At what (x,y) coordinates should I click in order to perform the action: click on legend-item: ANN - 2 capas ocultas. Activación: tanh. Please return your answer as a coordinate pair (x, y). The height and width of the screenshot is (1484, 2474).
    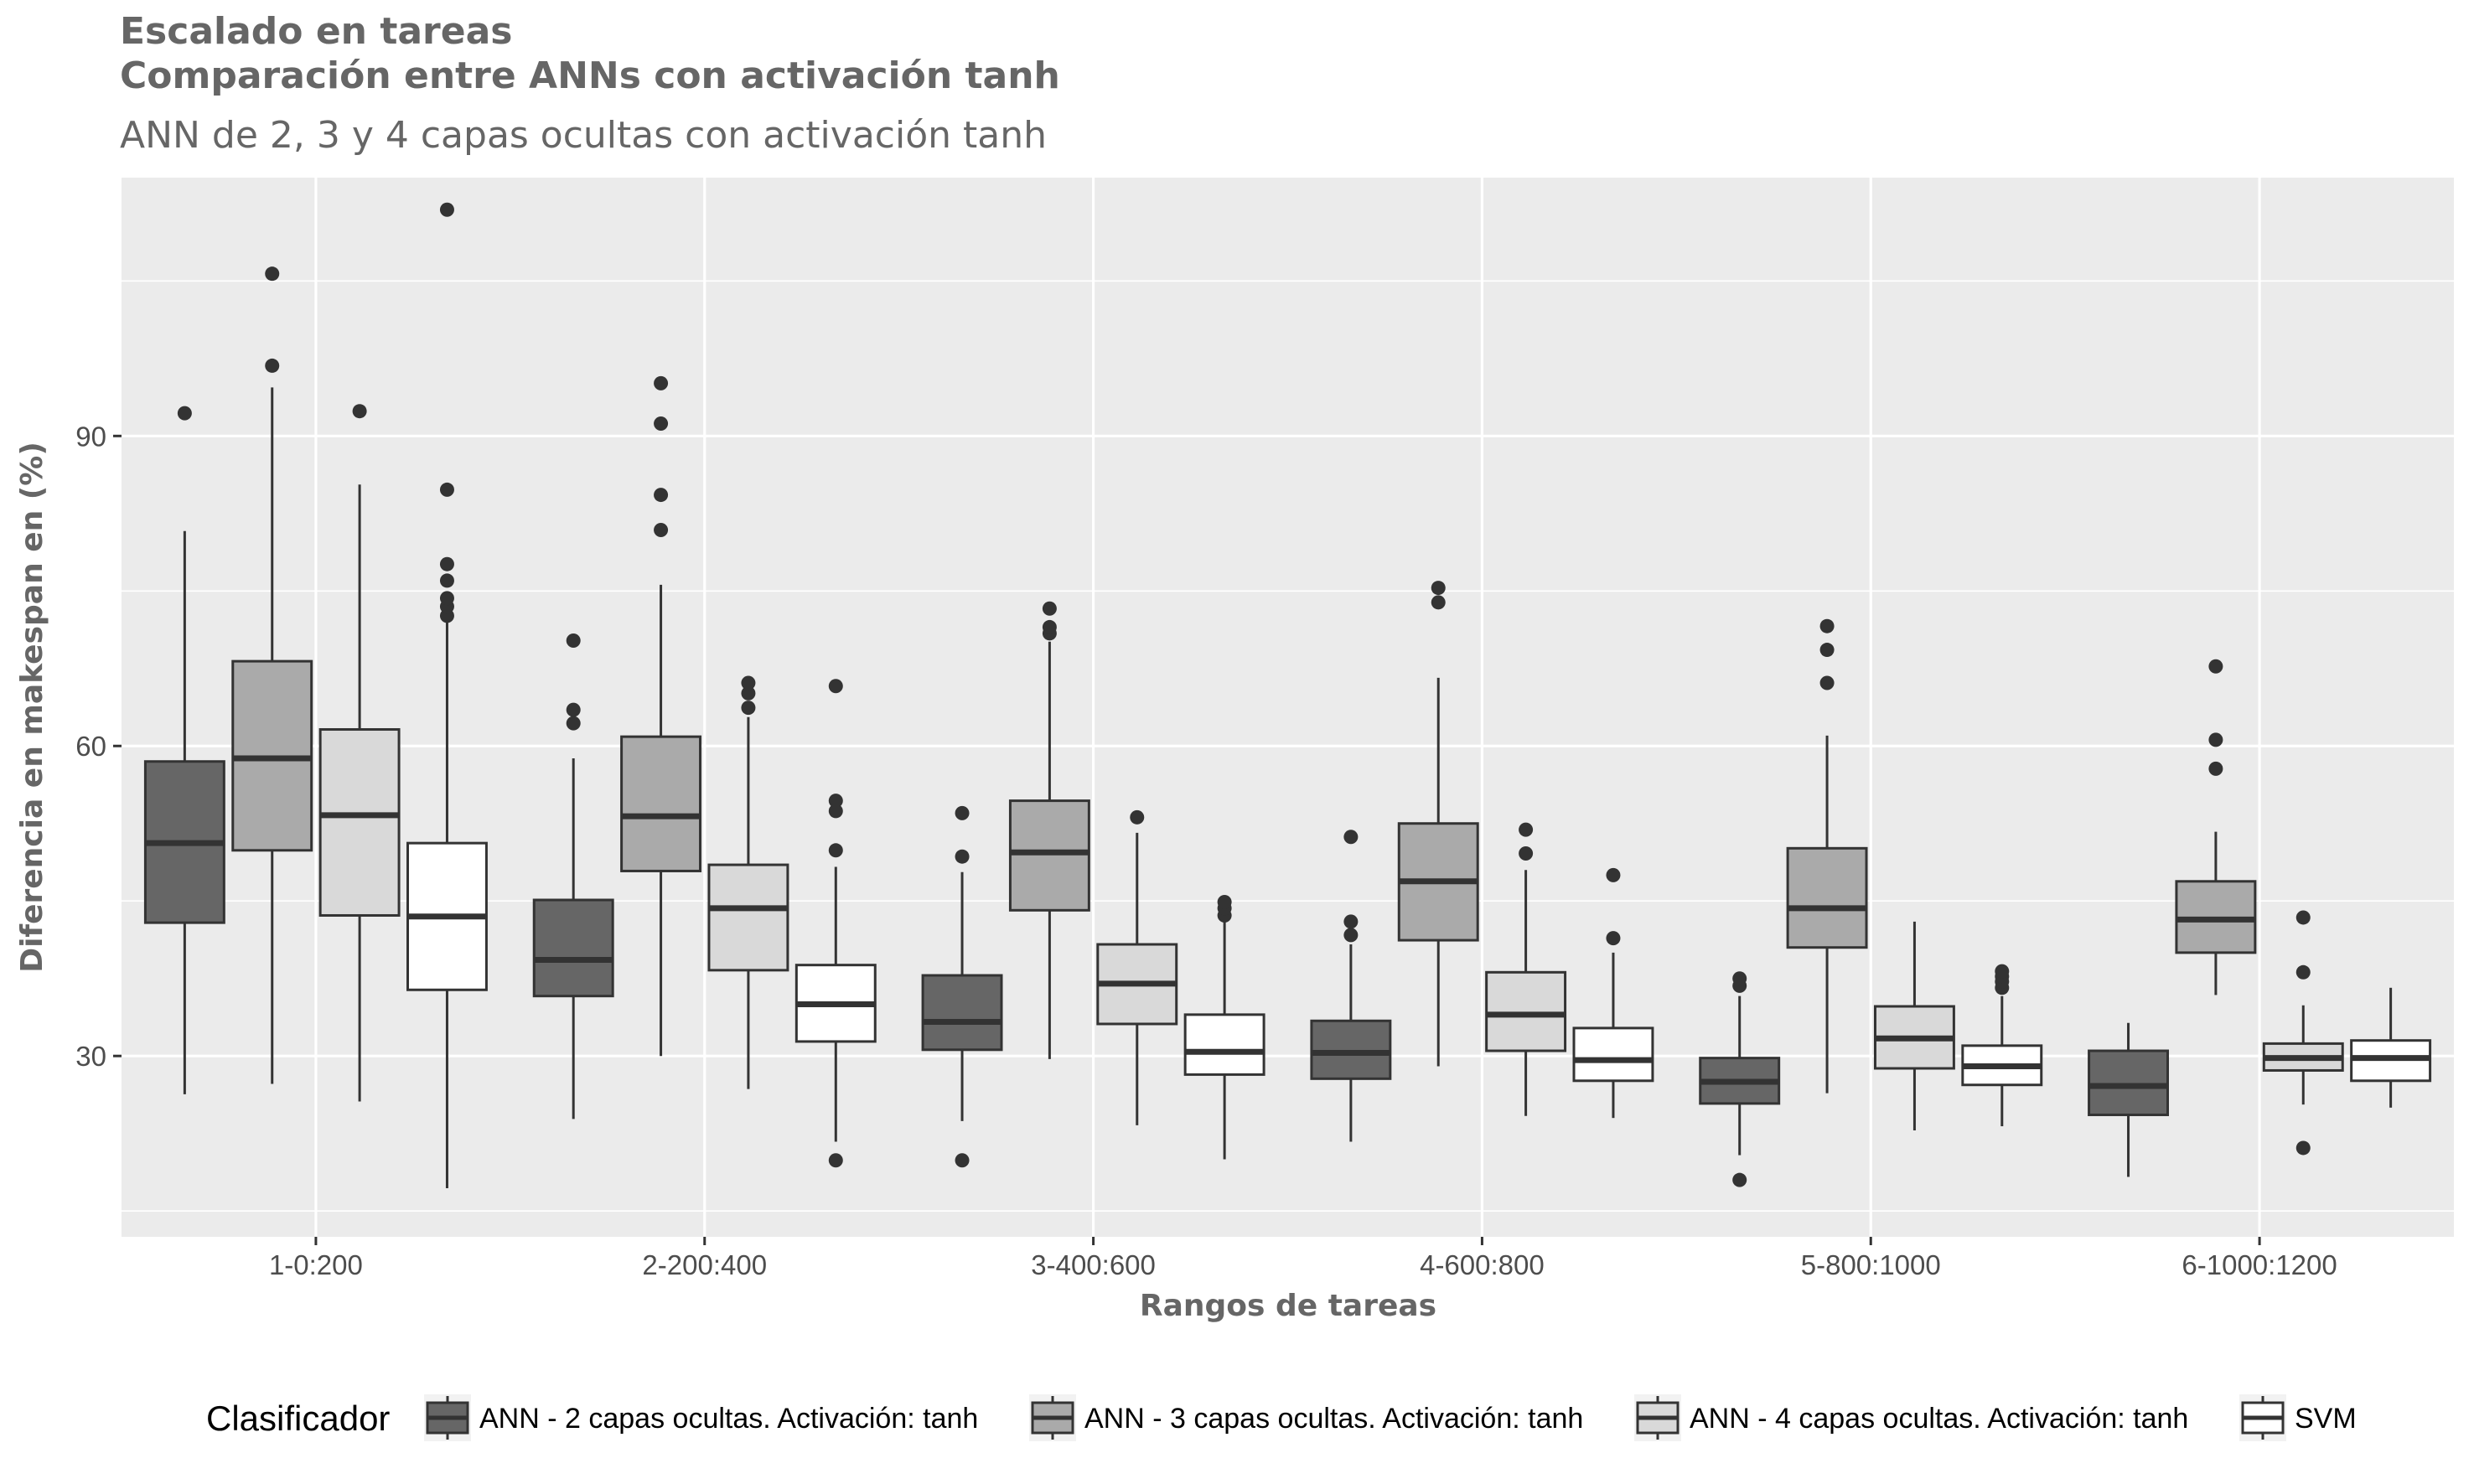
    Looking at the image, I should click on (701, 1418).